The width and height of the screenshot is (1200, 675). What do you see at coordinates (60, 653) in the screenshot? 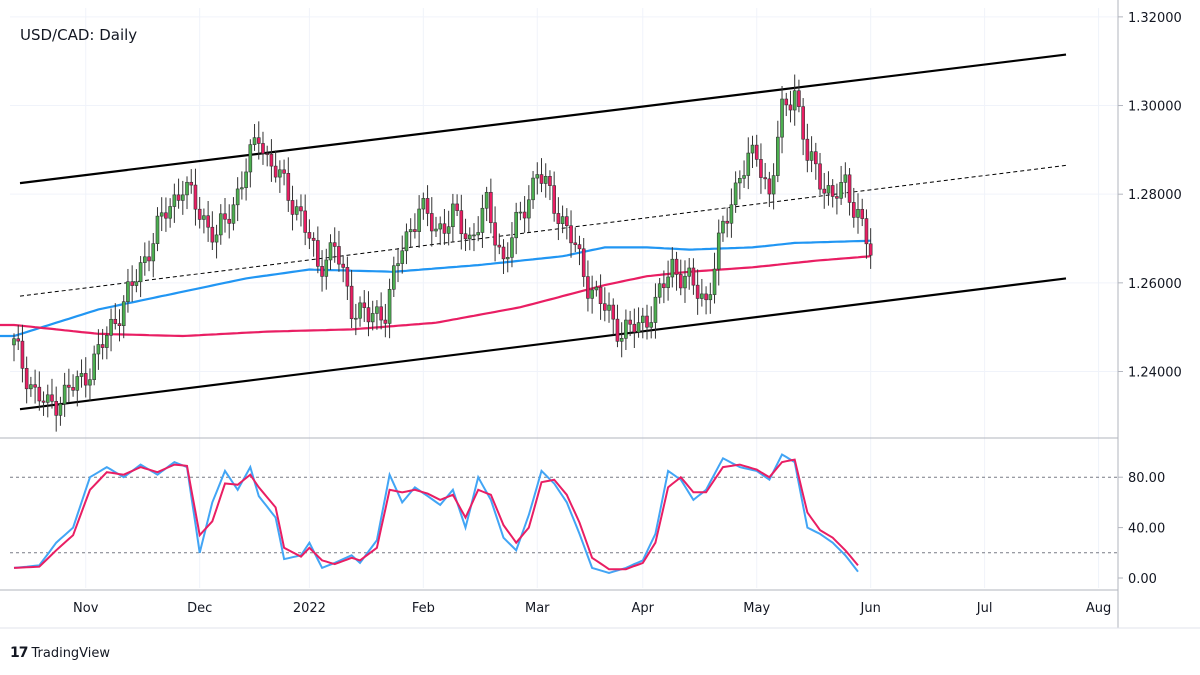
I see `tradingview-brand: 𝟭𝟳 TradingView` at bounding box center [60, 653].